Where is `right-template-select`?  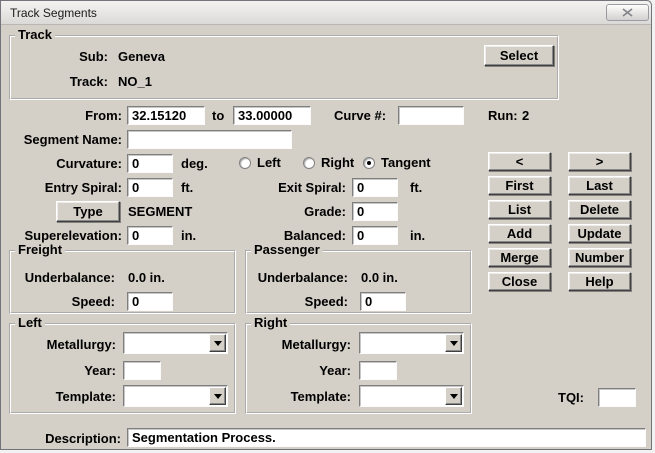
right-template-select is located at coordinates (411, 396).